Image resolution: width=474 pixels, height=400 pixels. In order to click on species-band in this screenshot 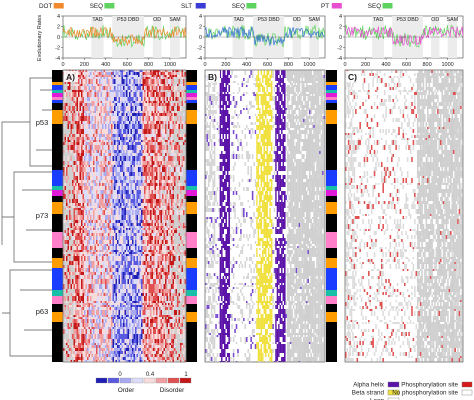, I will do `click(57, 223)`.